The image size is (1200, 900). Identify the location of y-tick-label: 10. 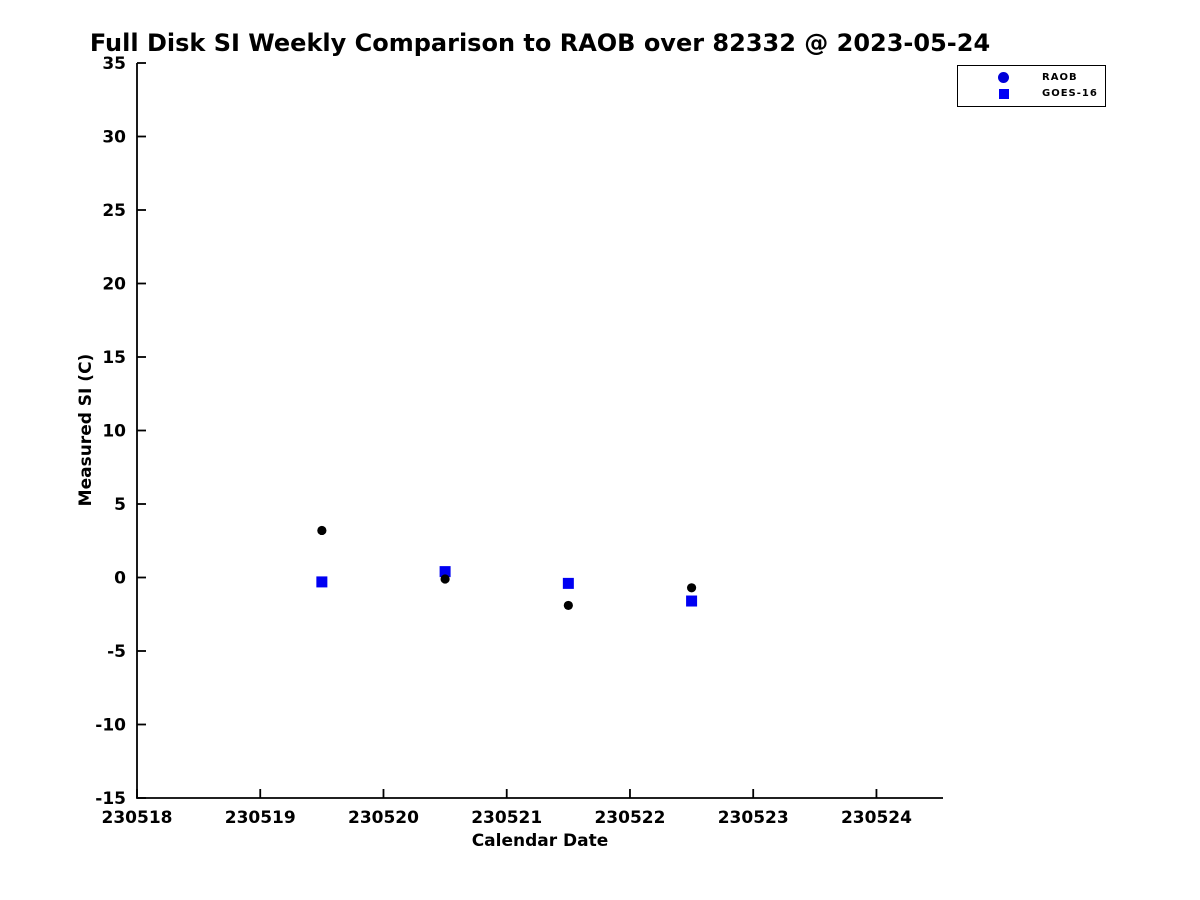
(114, 432).